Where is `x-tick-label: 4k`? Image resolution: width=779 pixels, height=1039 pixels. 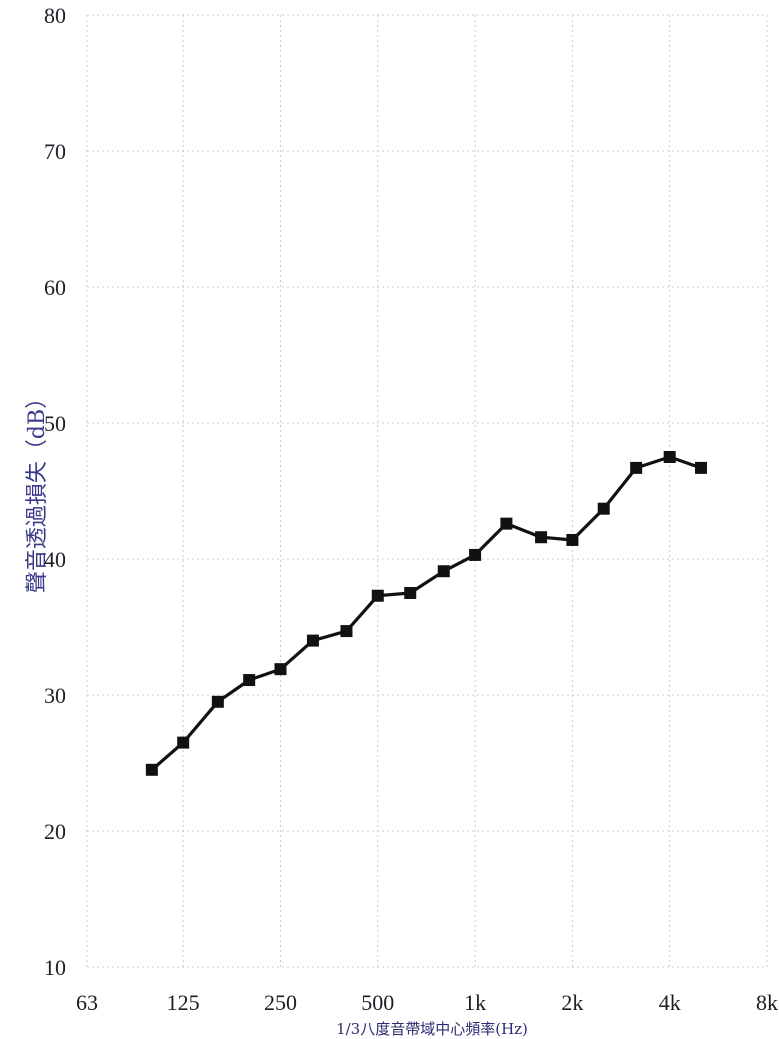
x-tick-label: 4k is located at coordinates (670, 1002).